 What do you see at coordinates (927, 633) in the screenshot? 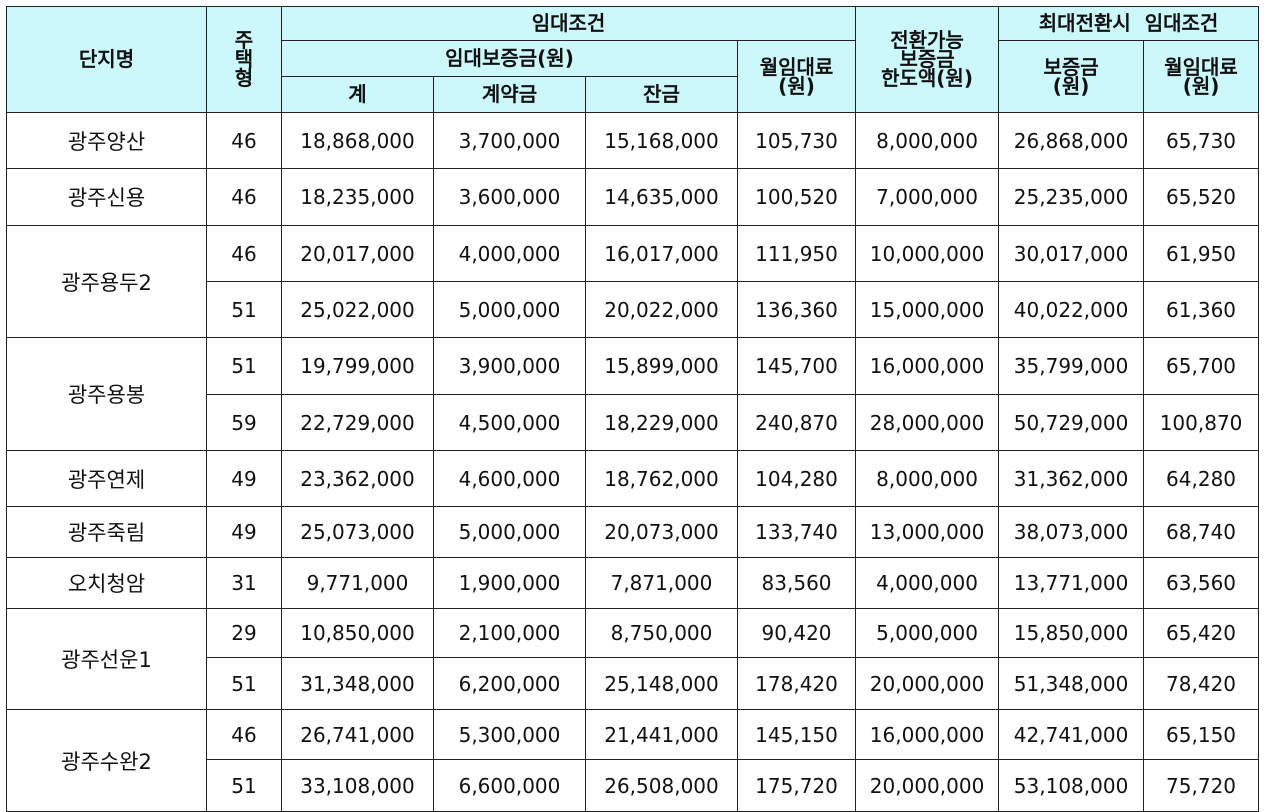
I see `convertible-cell: 5,000,000` at bounding box center [927, 633].